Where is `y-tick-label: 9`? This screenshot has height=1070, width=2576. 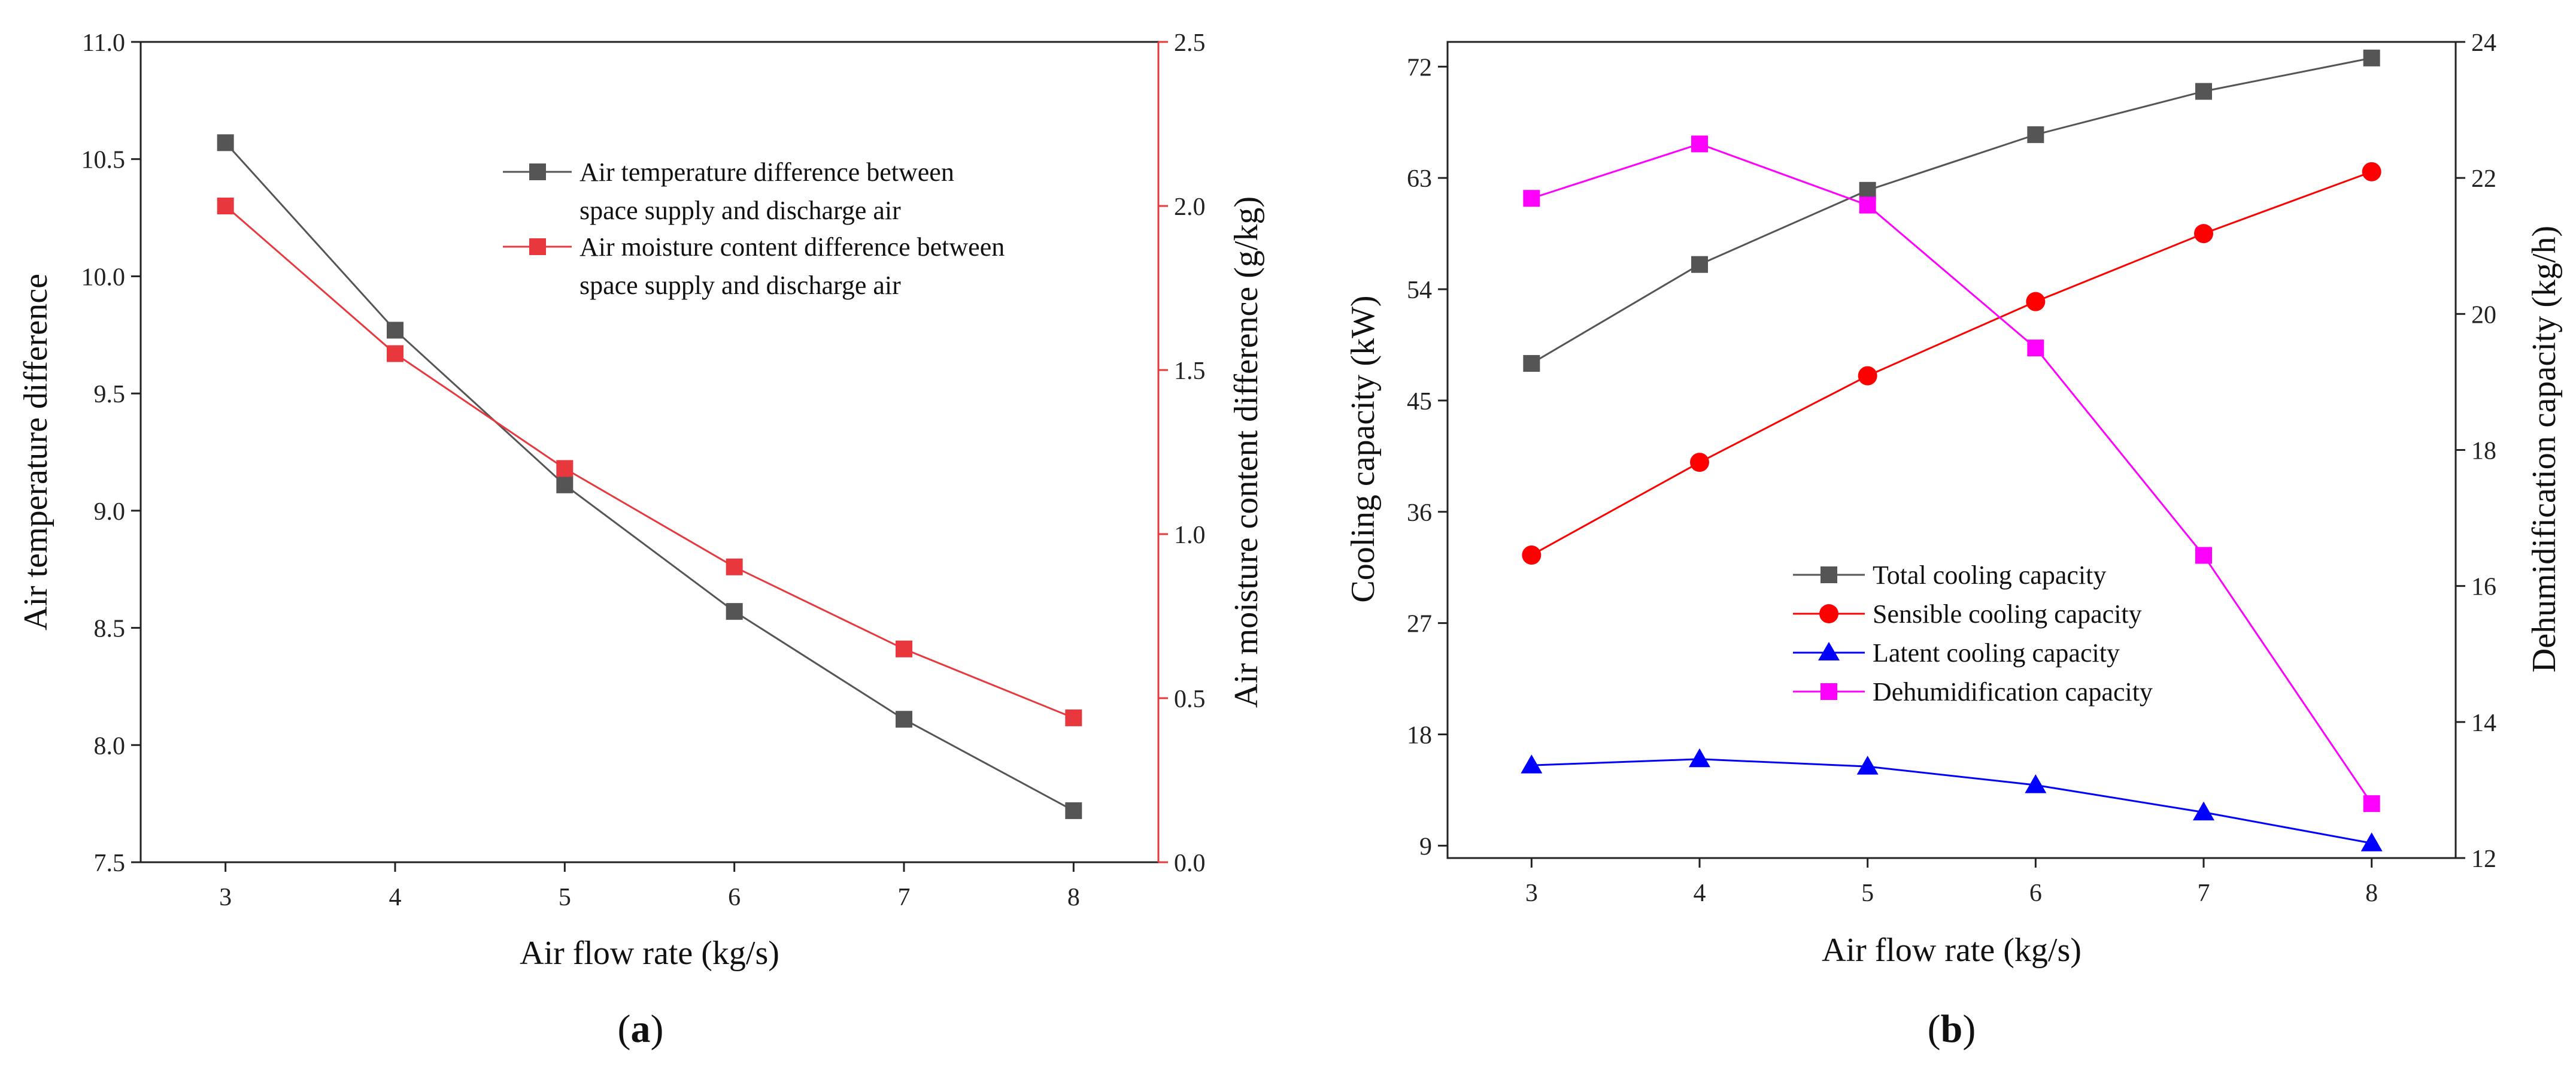 y-tick-label: 9 is located at coordinates (1425, 847).